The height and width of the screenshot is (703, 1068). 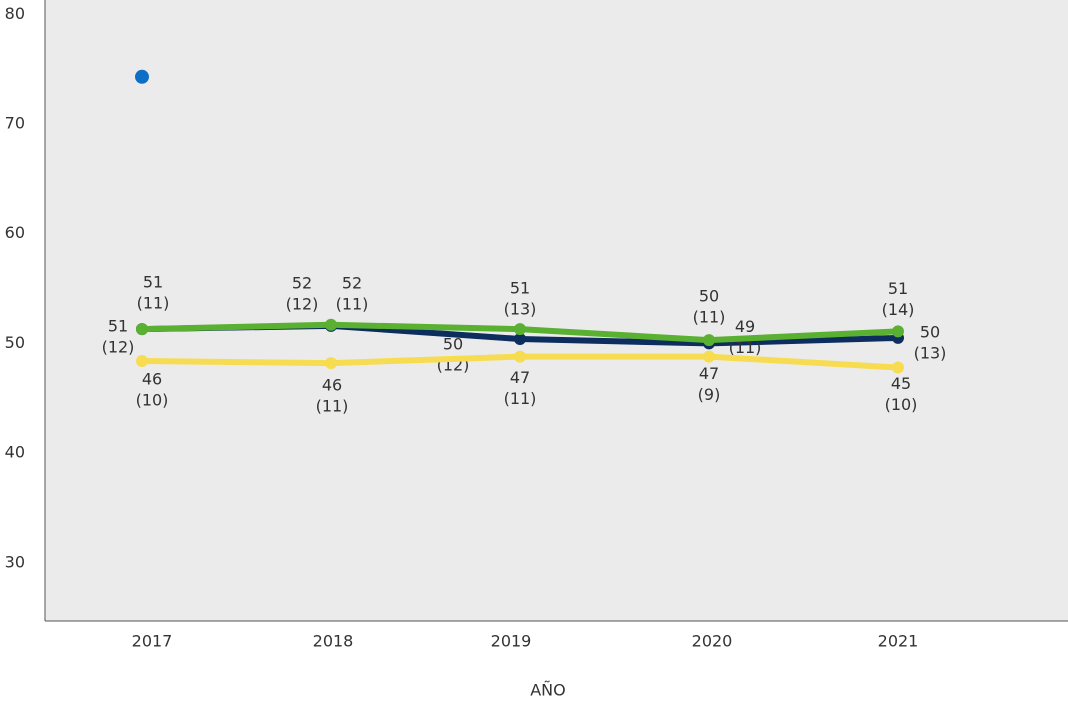 I want to click on x-tick-label: 2017, so click(x=152, y=641).